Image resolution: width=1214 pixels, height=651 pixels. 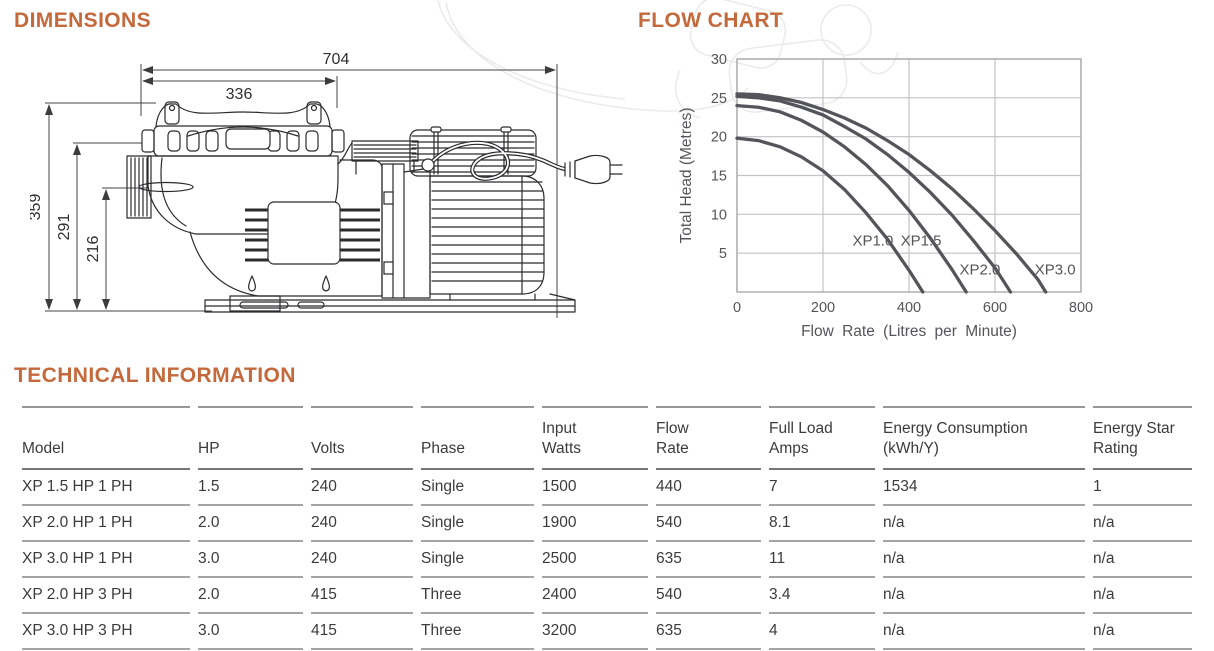 What do you see at coordinates (155, 375) in the screenshot?
I see `technical-information-heading: TECHNICAL INFORMATION` at bounding box center [155, 375].